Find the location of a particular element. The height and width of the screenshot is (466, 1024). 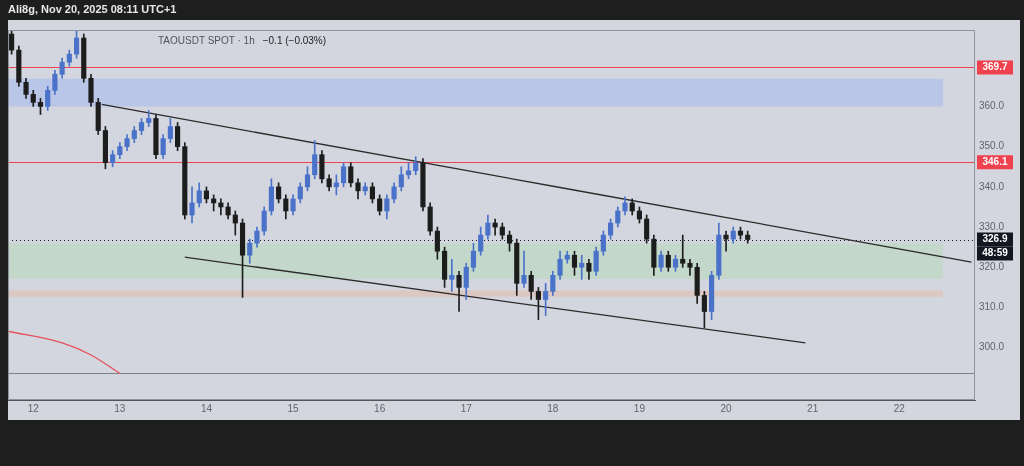

x-tick-label: 12 is located at coordinates (33, 408).